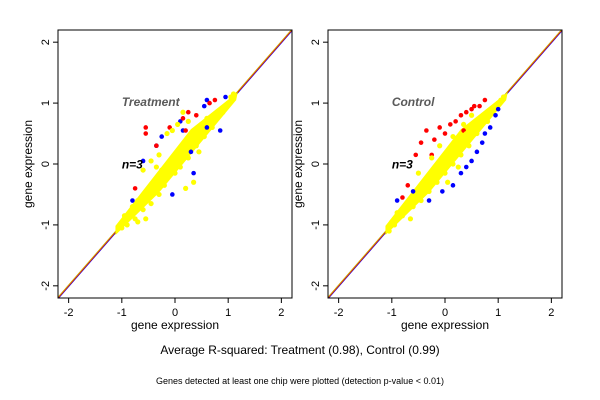 The width and height of the screenshot is (600, 400). What do you see at coordinates (316, 103) in the screenshot?
I see `control-y-tick-label: 1` at bounding box center [316, 103].